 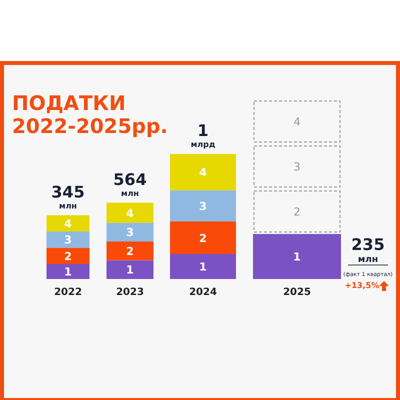 I want to click on annotation: 564 млн, so click(x=130, y=184).